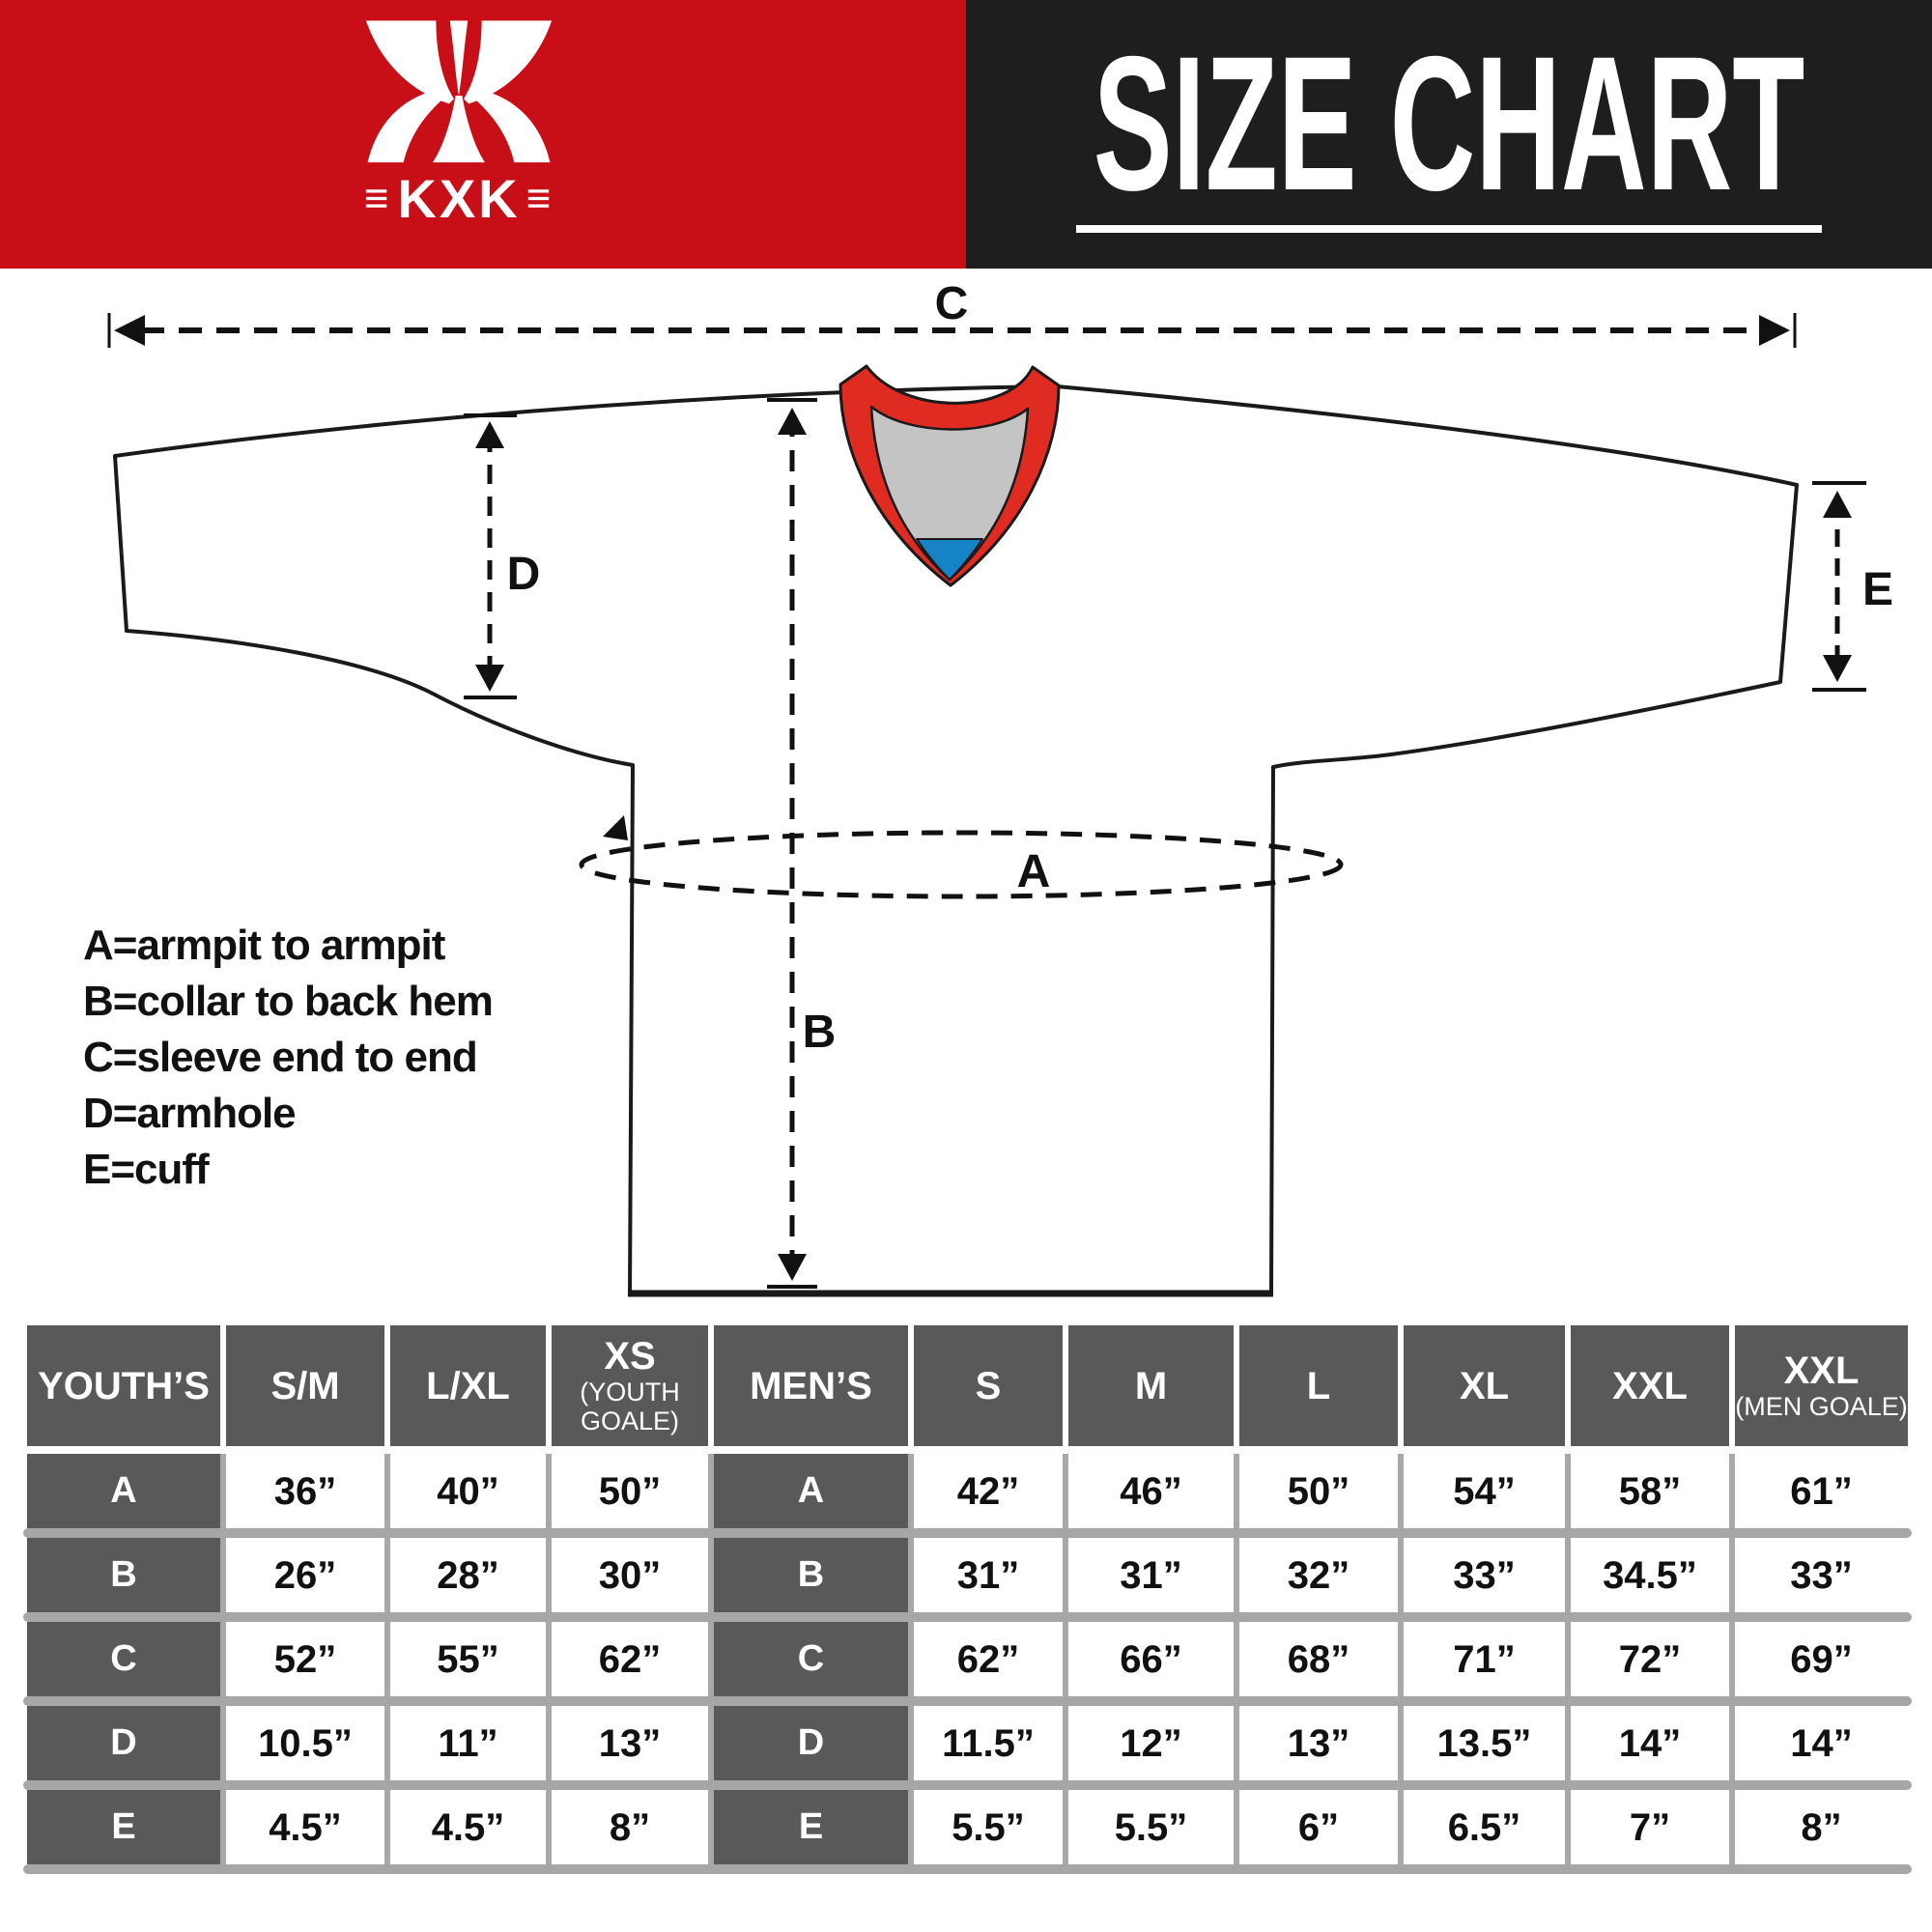  What do you see at coordinates (1318, 1827) in the screenshot?
I see `table-value-cell: 6”` at bounding box center [1318, 1827].